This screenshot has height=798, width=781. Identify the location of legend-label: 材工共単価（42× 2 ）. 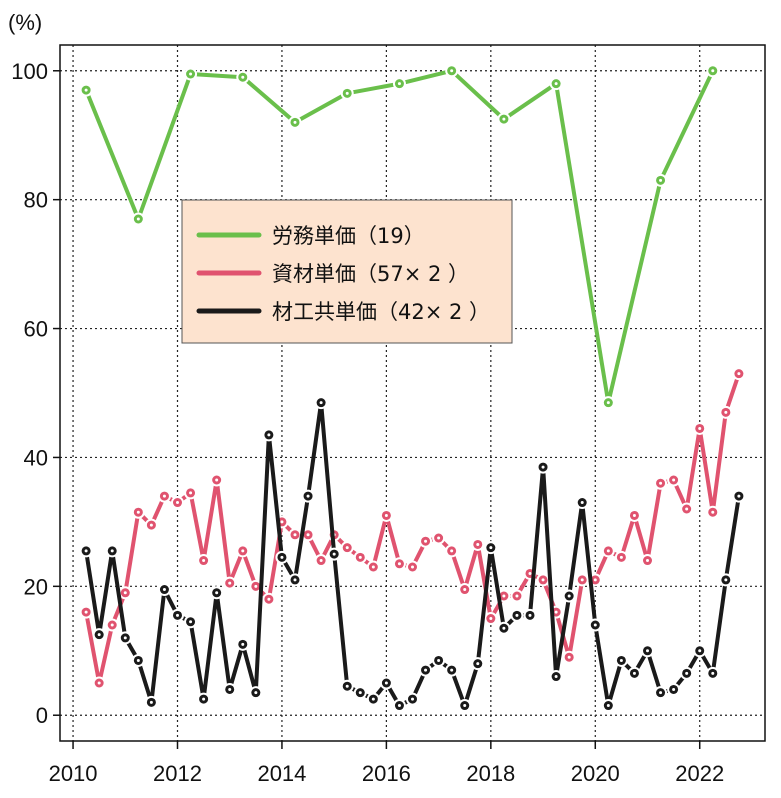
(381, 312).